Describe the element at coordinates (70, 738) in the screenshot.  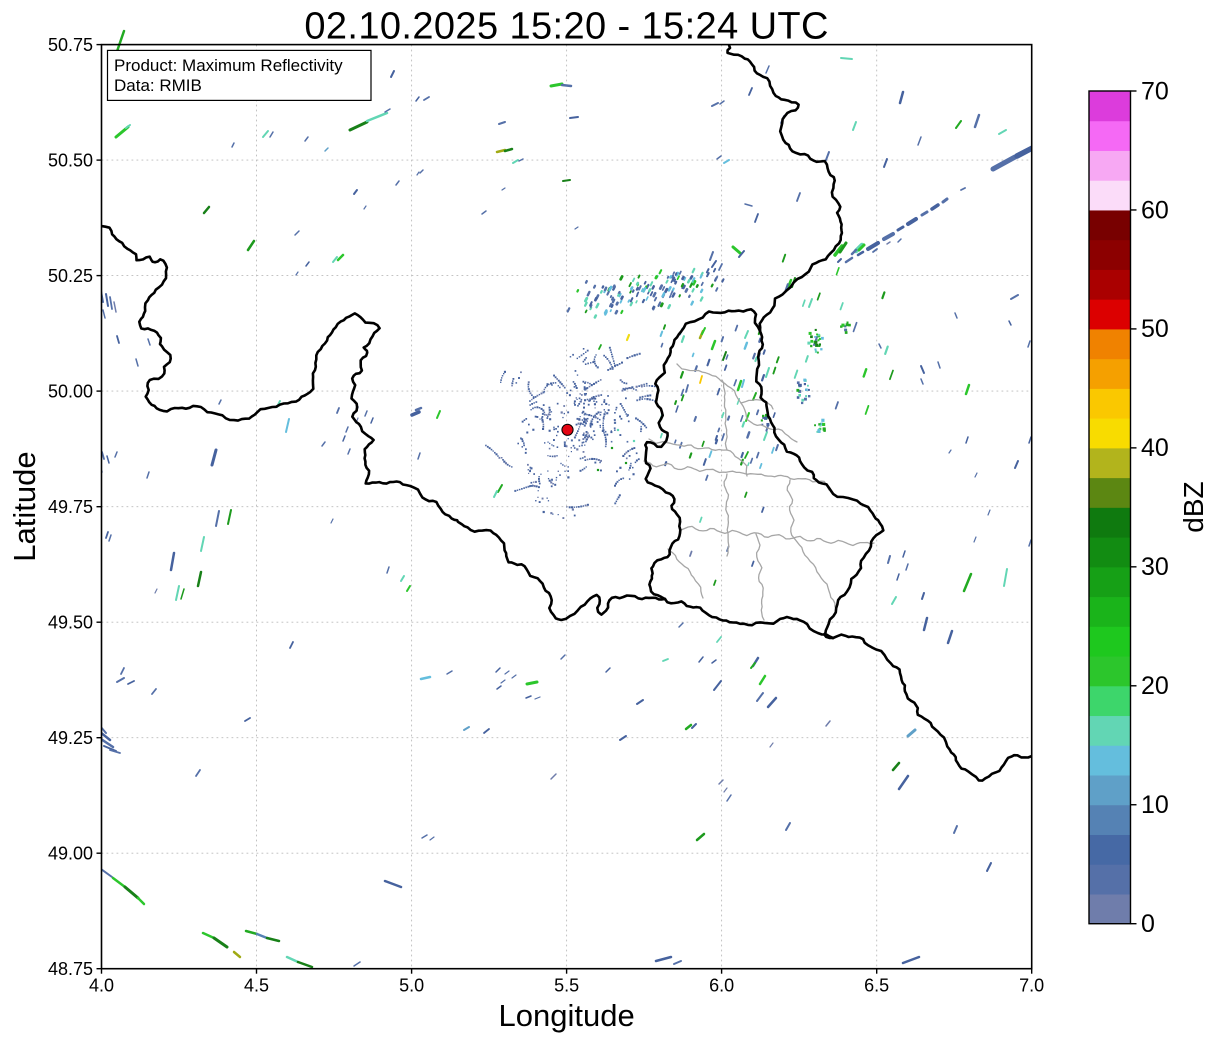
I see `svg-text: 49.25` at that location.